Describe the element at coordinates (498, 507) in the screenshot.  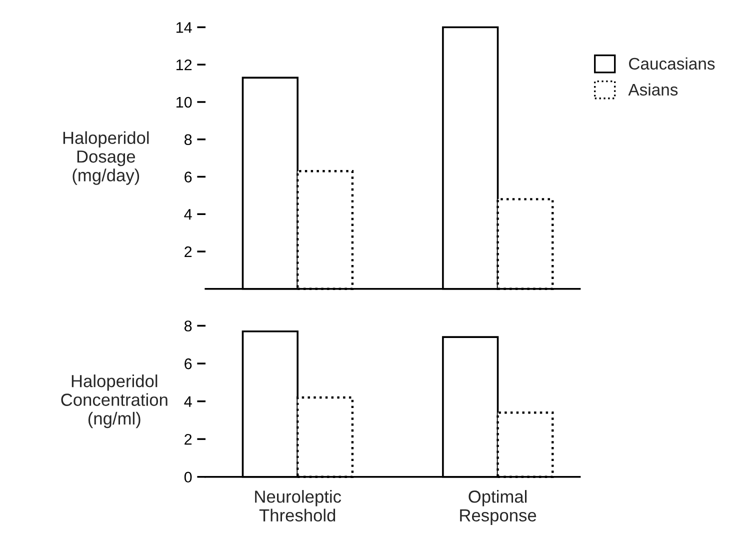
I see `x-tick-label: Optimal Response` at that location.